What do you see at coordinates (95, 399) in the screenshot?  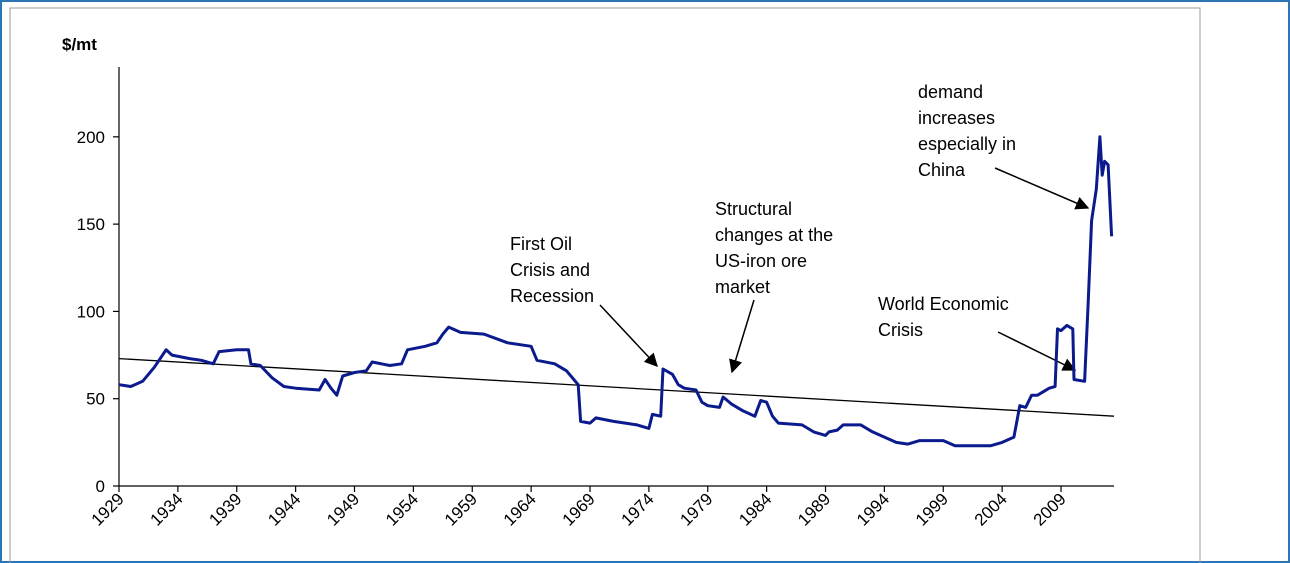 I see `y-tick-label: 50` at bounding box center [95, 399].